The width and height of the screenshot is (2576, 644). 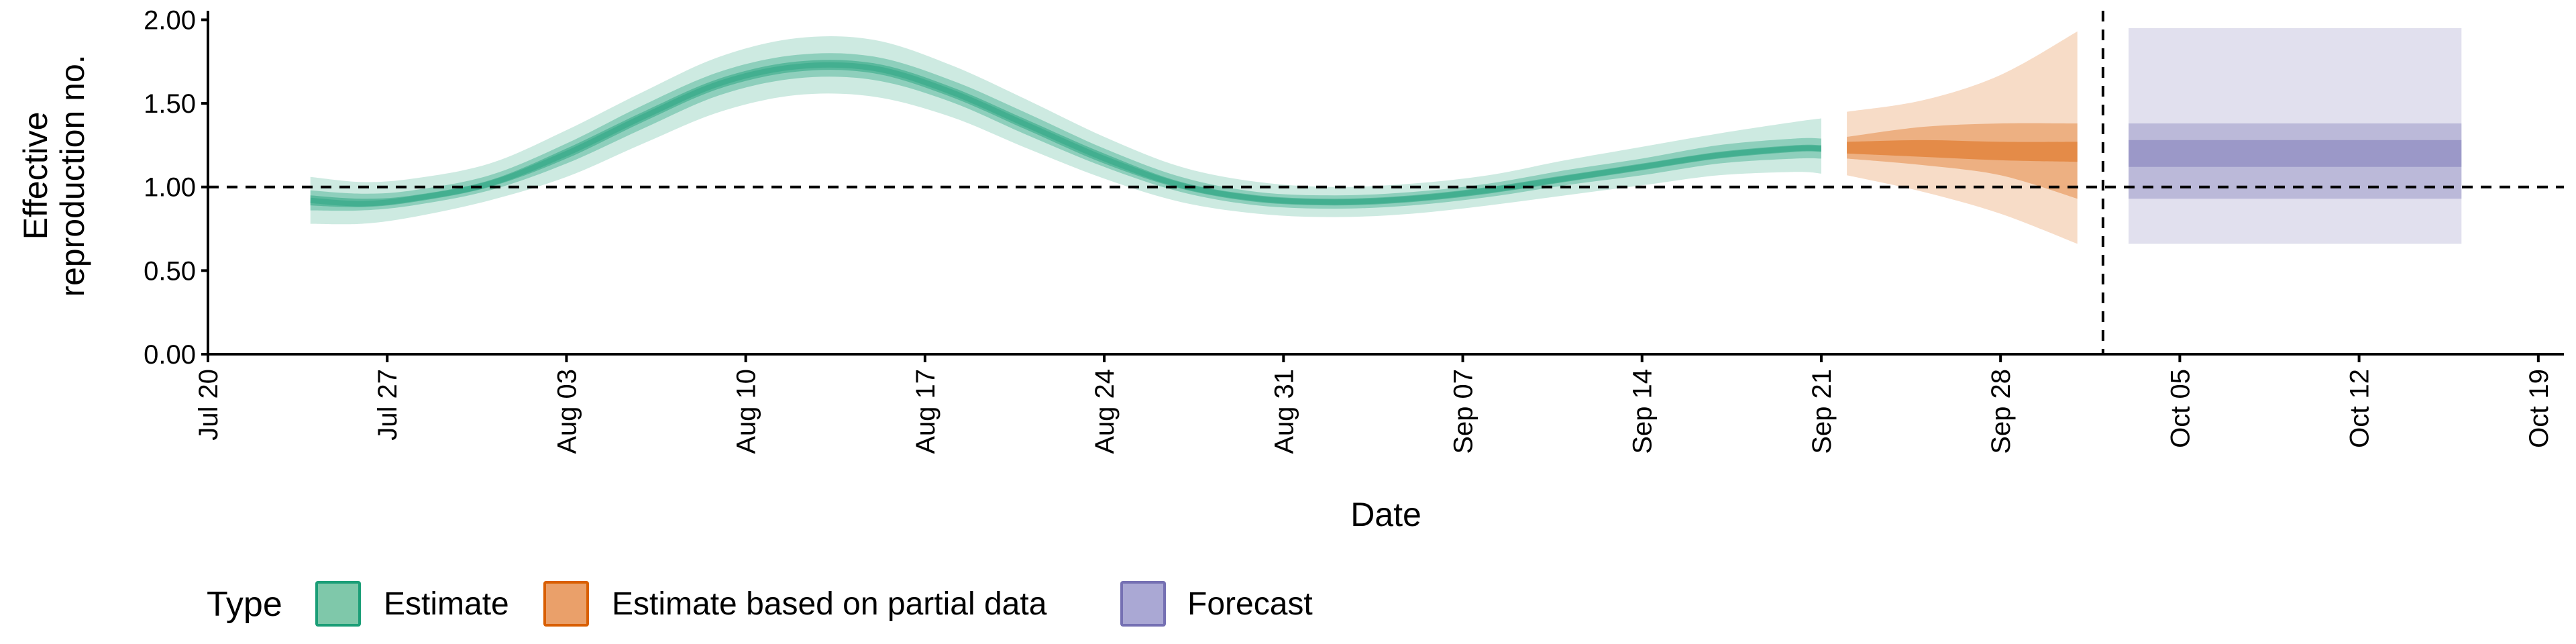 What do you see at coordinates (566, 604) in the screenshot?
I see `legend-swatch-partial` at bounding box center [566, 604].